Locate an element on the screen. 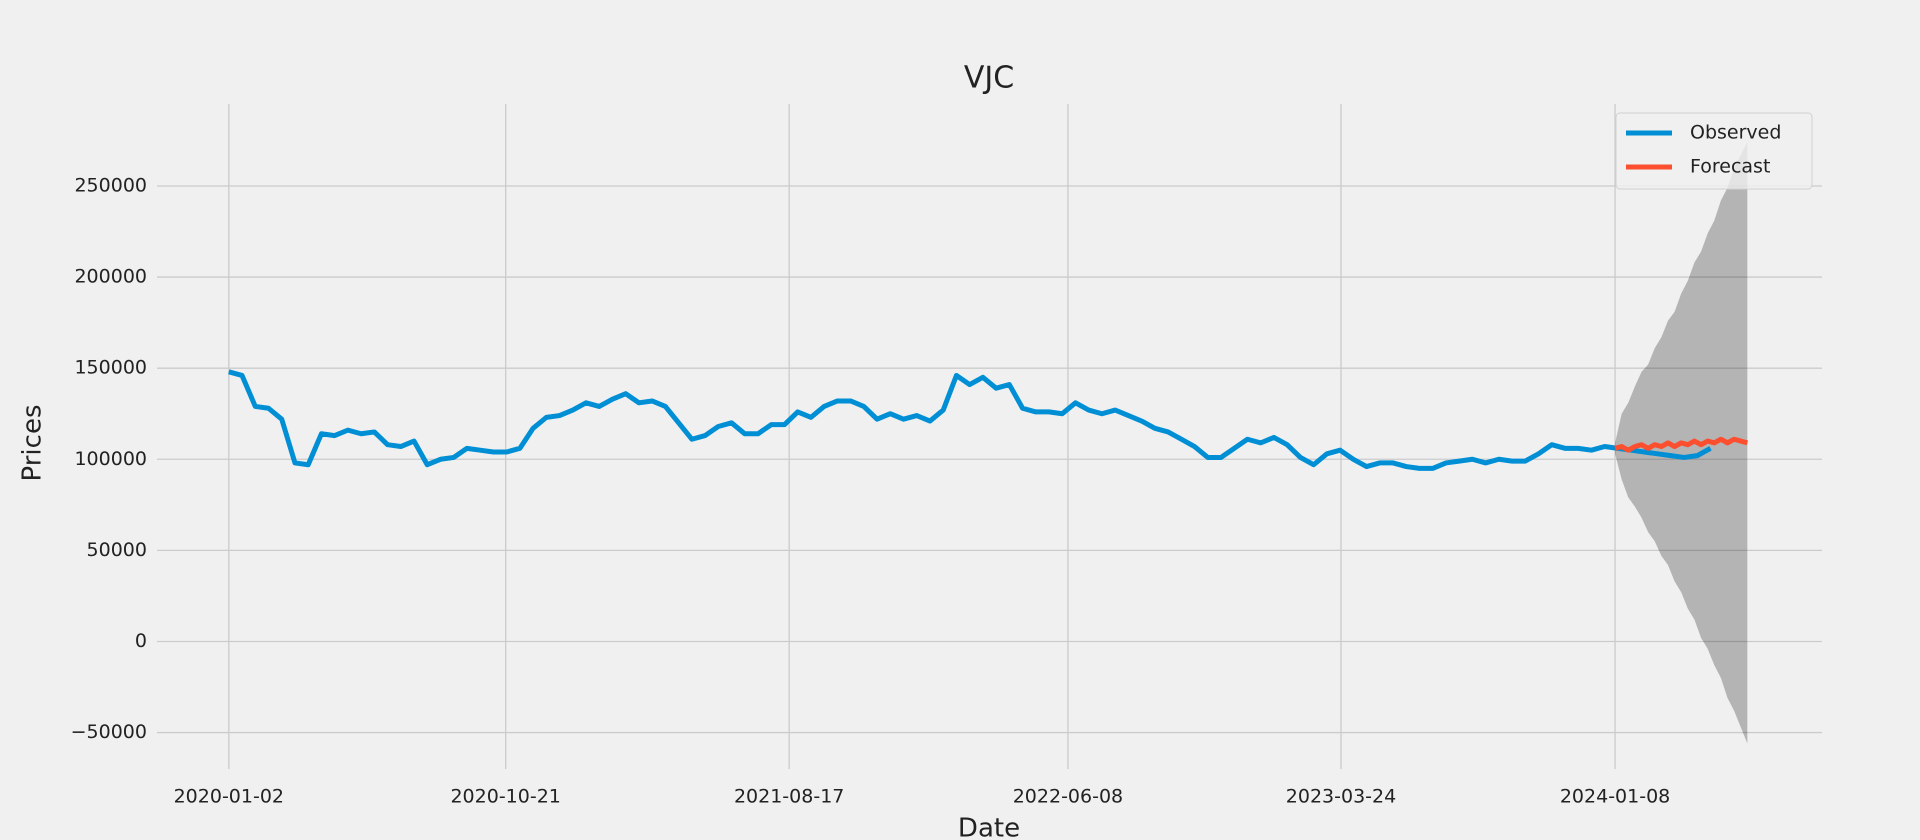 The height and width of the screenshot is (840, 1920). y-tick-label: 50000 is located at coordinates (117, 550).